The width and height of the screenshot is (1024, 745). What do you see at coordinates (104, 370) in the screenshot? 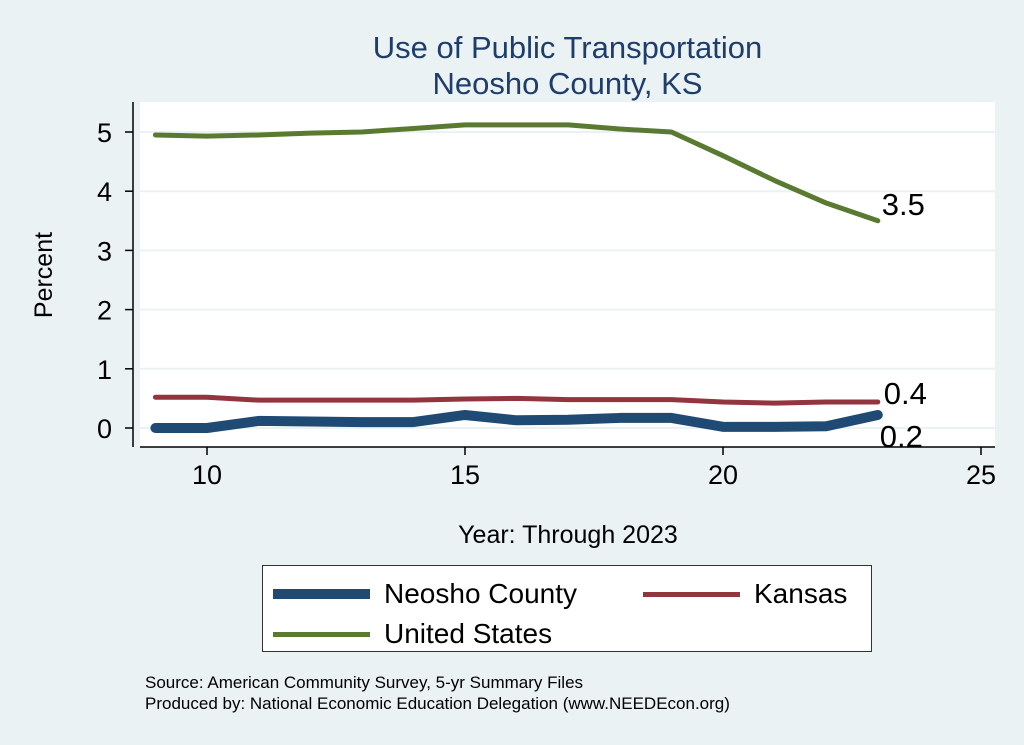
I see `y-tick-label: 1` at bounding box center [104, 370].